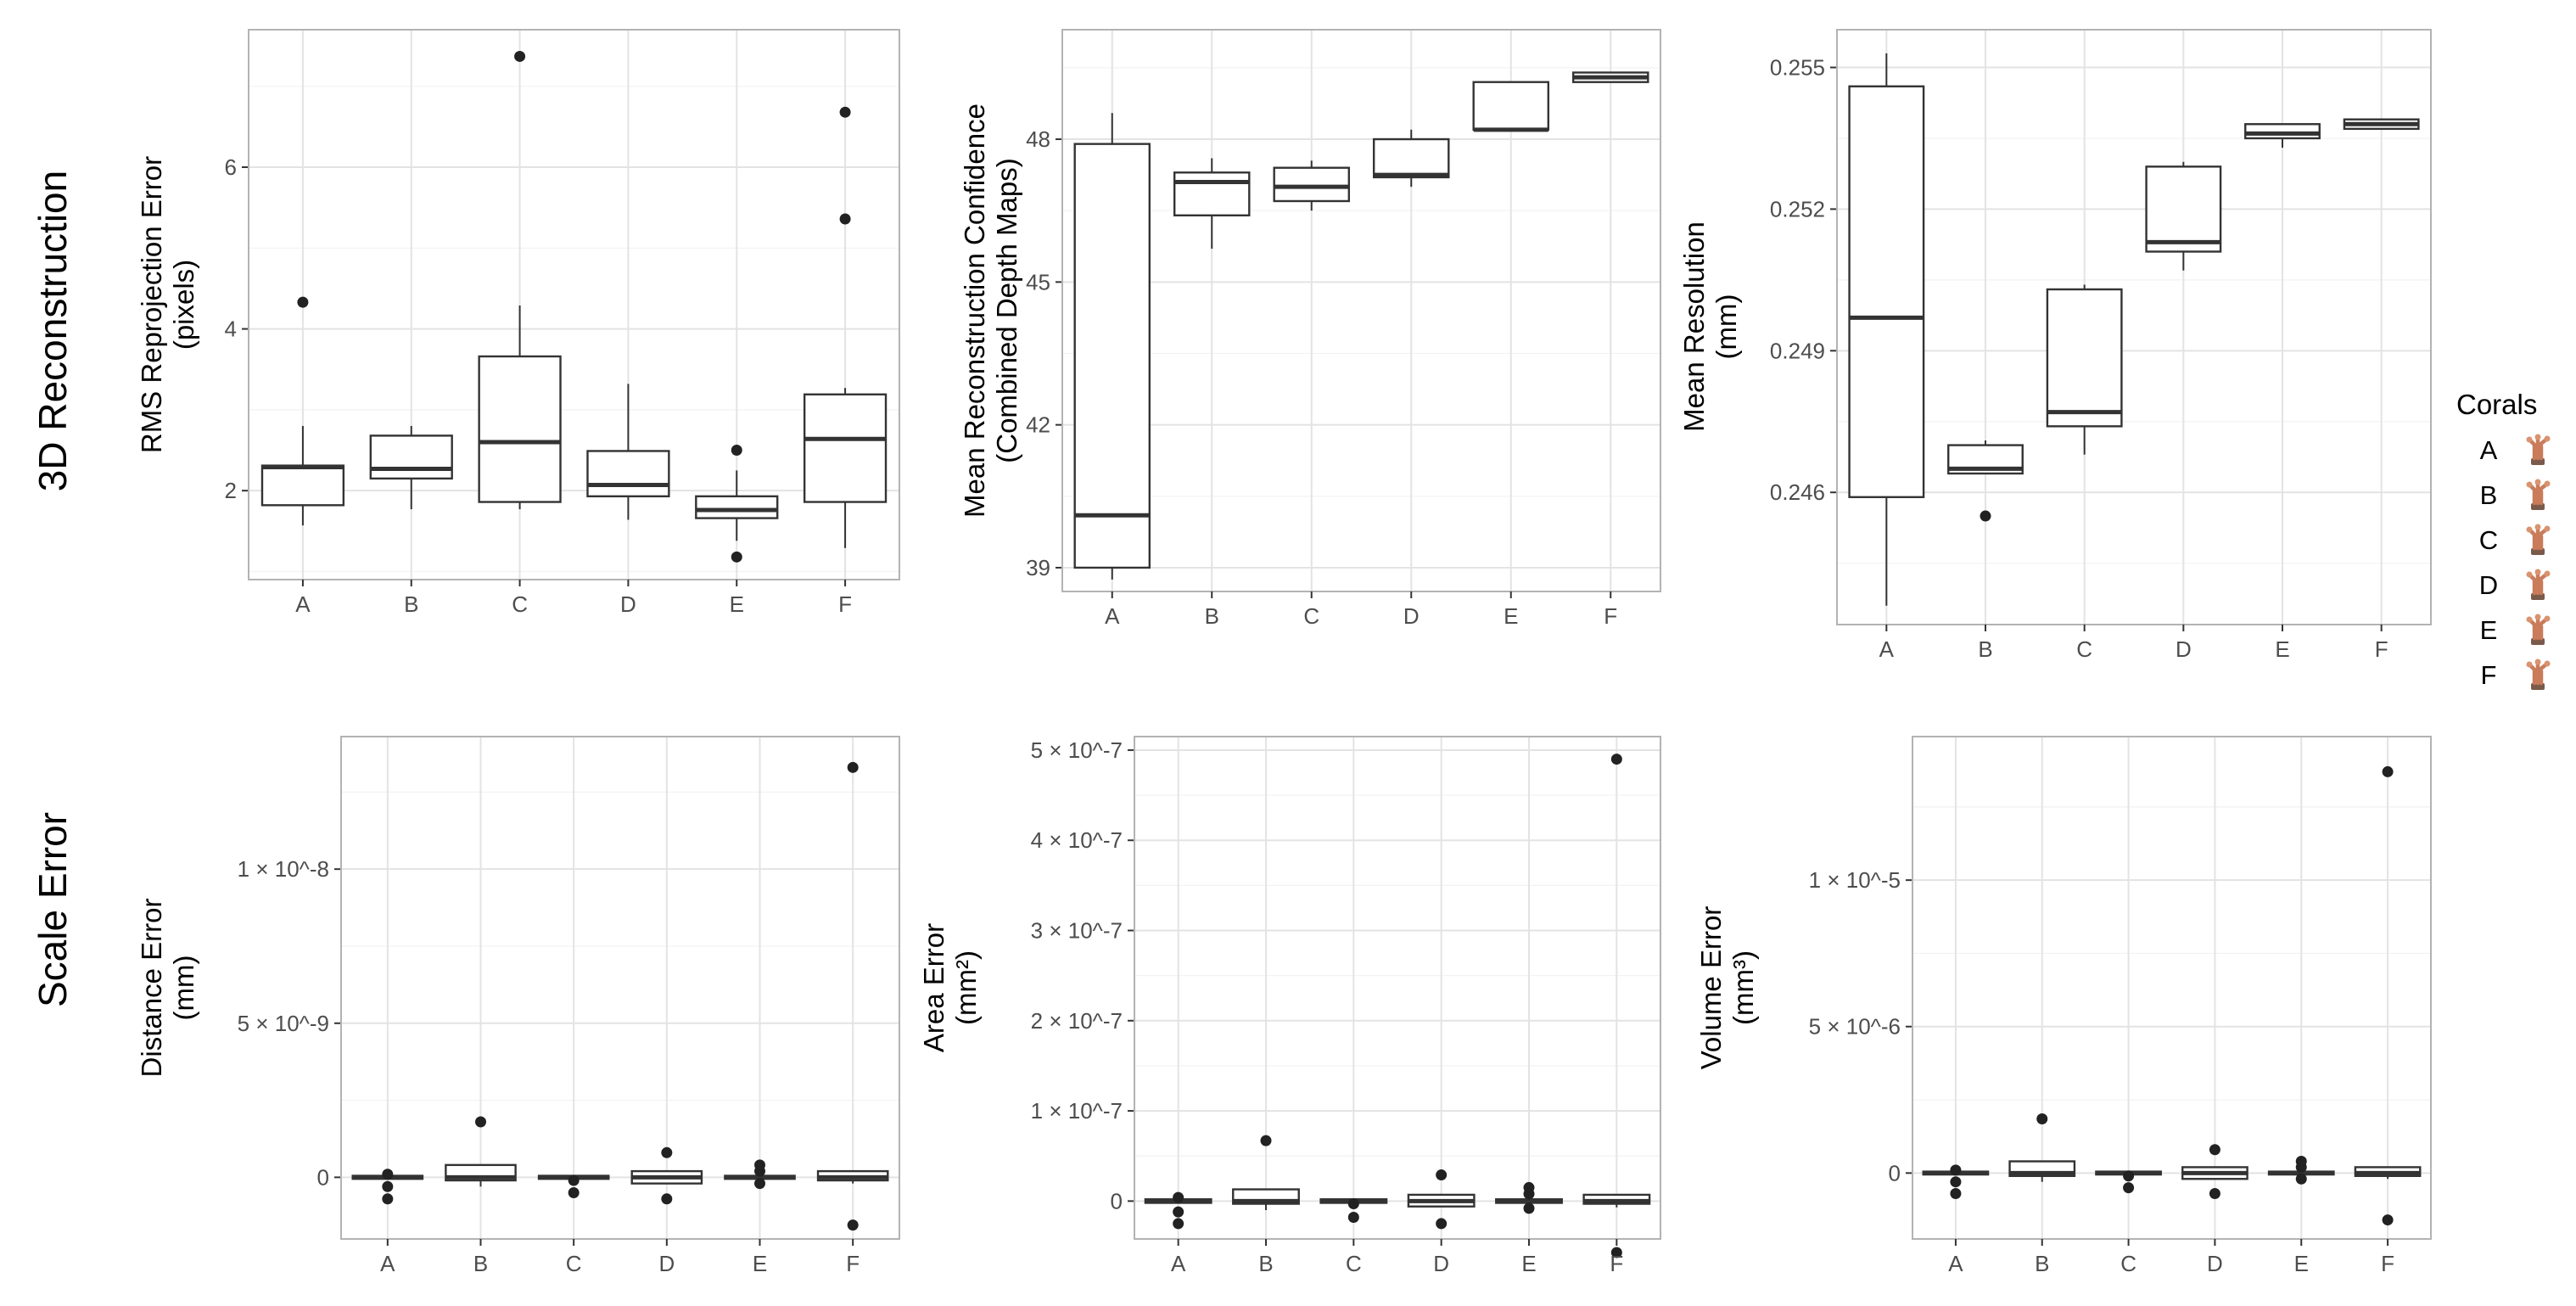  Describe the element at coordinates (1006, 310) in the screenshot. I see `y-axis-title-line: (Combined Depth Maps)` at that location.